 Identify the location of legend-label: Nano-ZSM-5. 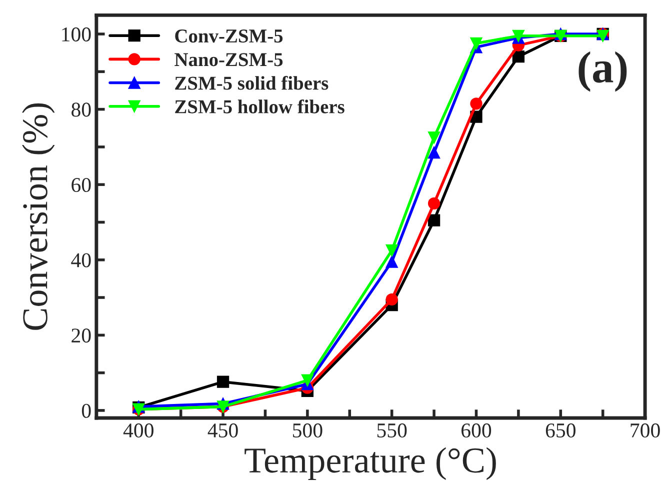
(228, 59).